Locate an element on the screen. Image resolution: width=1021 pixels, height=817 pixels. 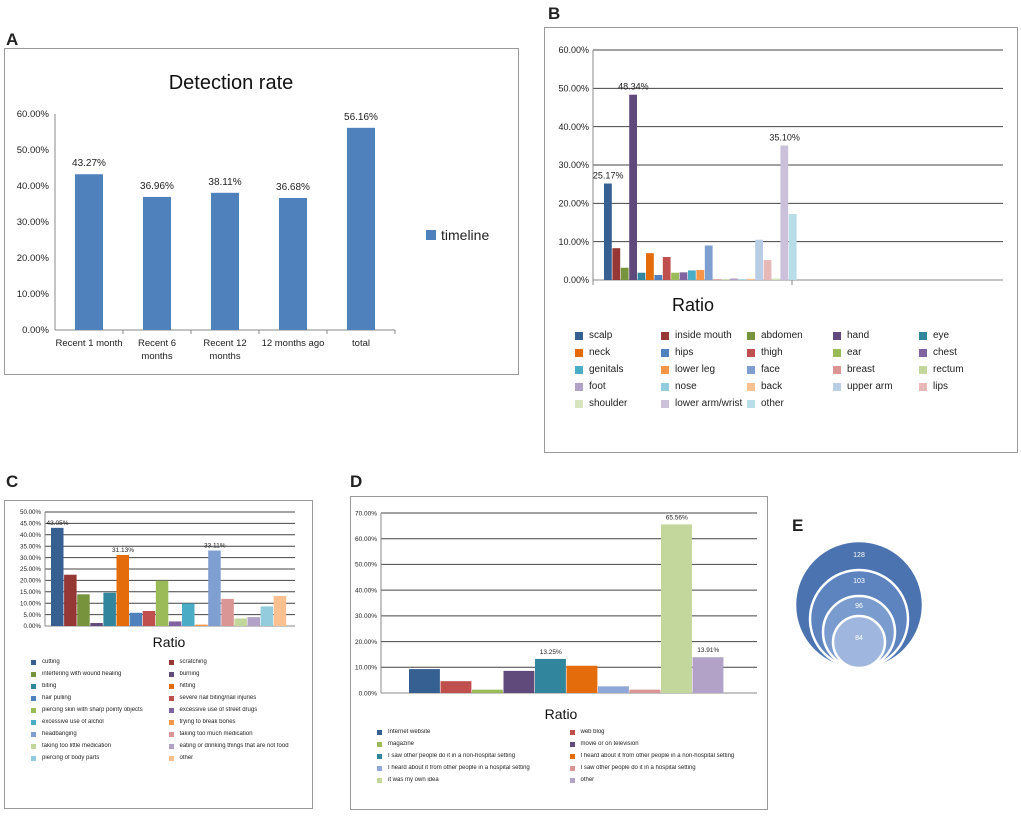
bar-face is located at coordinates (708, 262).